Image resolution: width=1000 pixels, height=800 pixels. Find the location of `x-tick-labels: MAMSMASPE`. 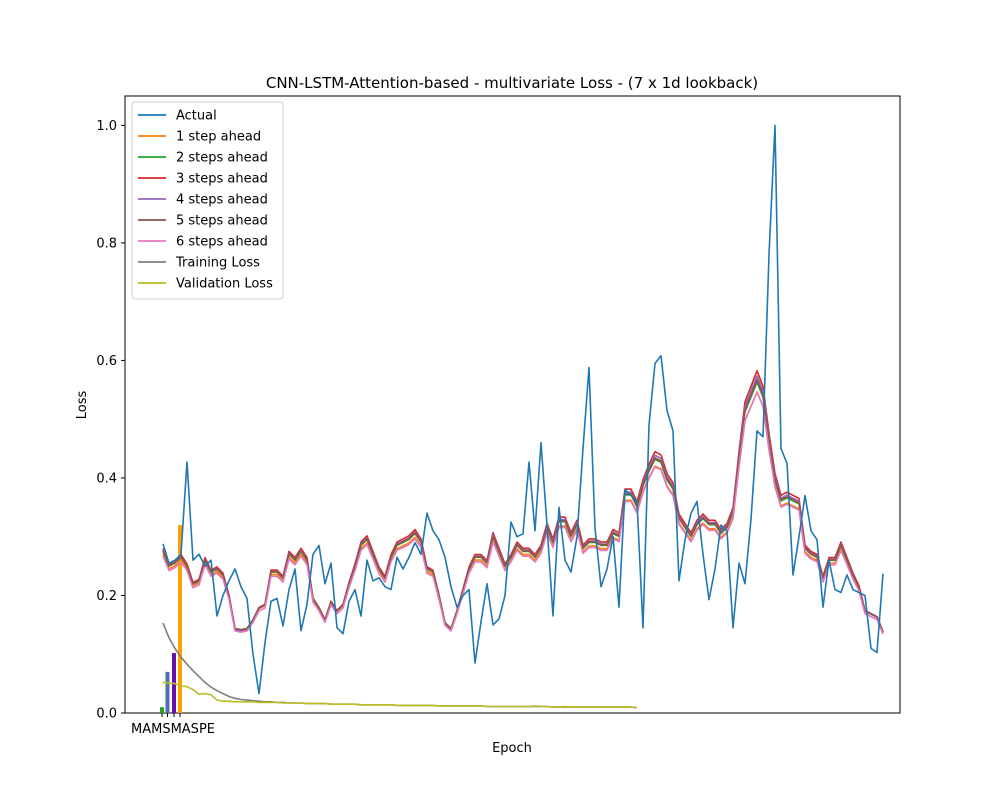

x-tick-labels: MAMSMASPE is located at coordinates (173, 729).